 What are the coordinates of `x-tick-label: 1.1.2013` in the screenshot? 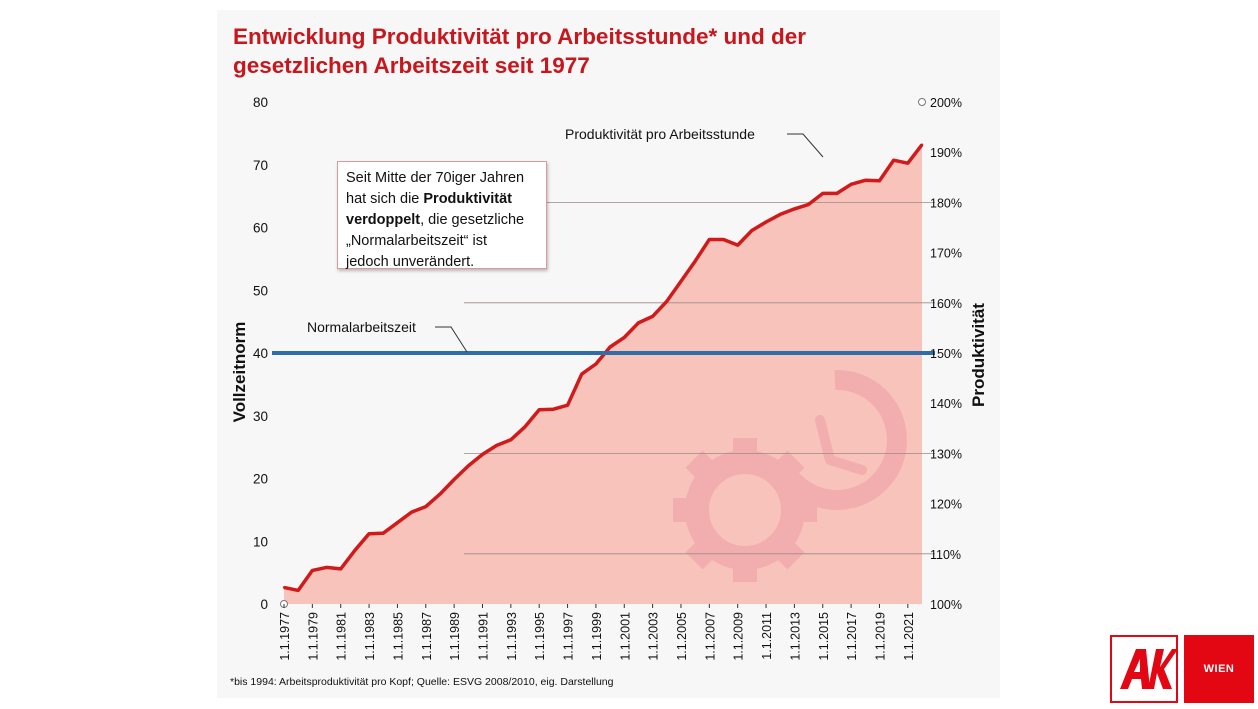 It's located at (795, 636).